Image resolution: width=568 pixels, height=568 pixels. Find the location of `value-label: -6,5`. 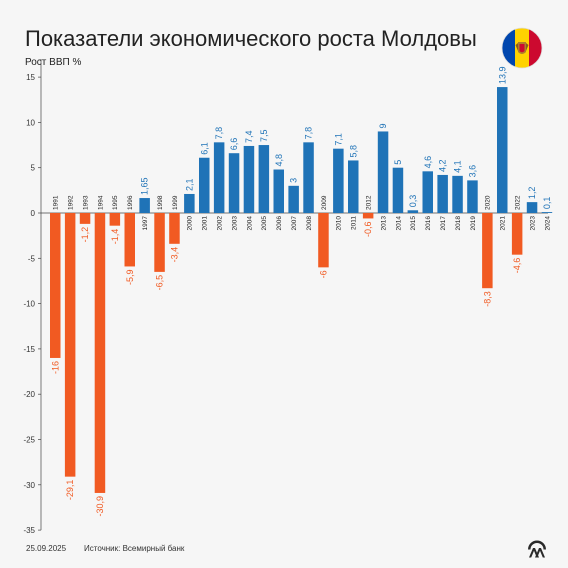

value-label: -6,5 is located at coordinates (160, 283).